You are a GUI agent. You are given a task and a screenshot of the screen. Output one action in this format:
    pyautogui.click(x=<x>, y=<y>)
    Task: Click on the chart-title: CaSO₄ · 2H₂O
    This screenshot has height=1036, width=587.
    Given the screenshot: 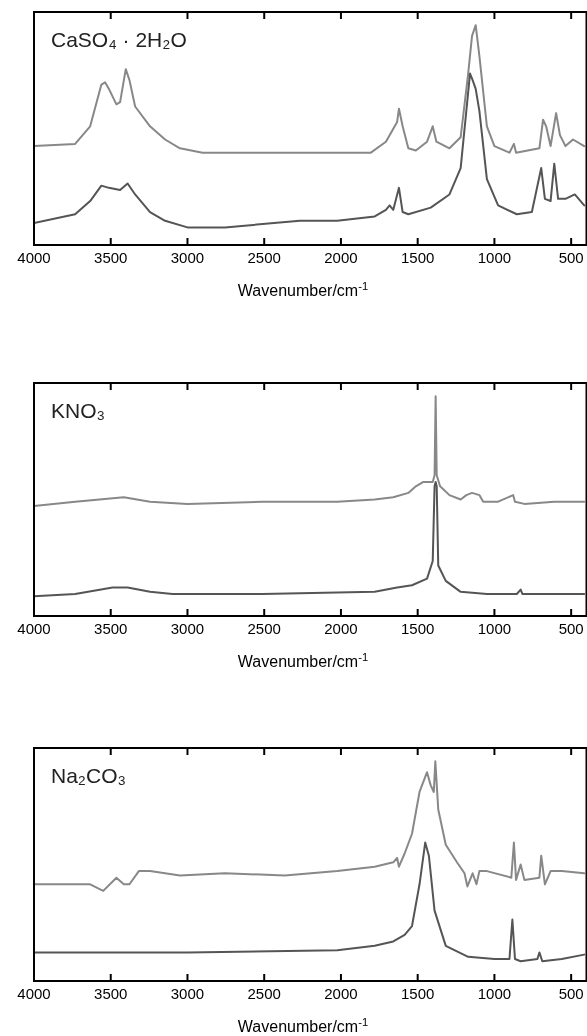 What is the action you would take?
    pyautogui.click(x=119, y=39)
    